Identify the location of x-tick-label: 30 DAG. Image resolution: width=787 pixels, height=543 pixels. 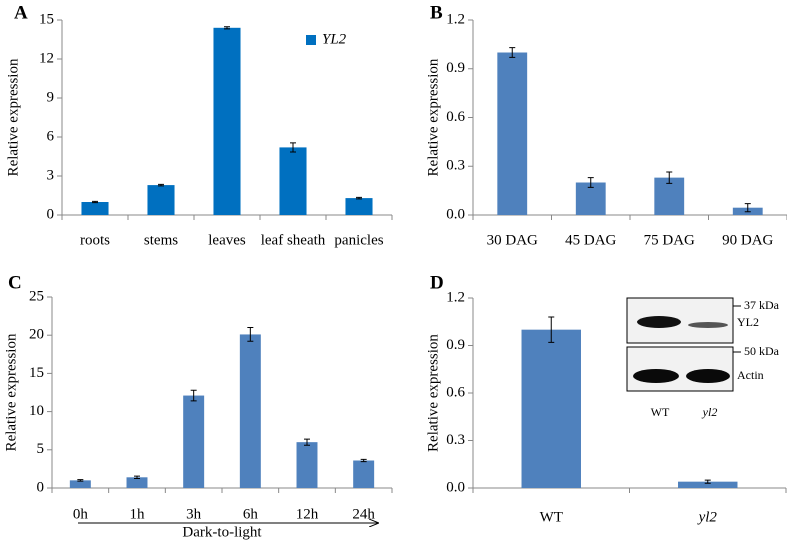
(512, 240).